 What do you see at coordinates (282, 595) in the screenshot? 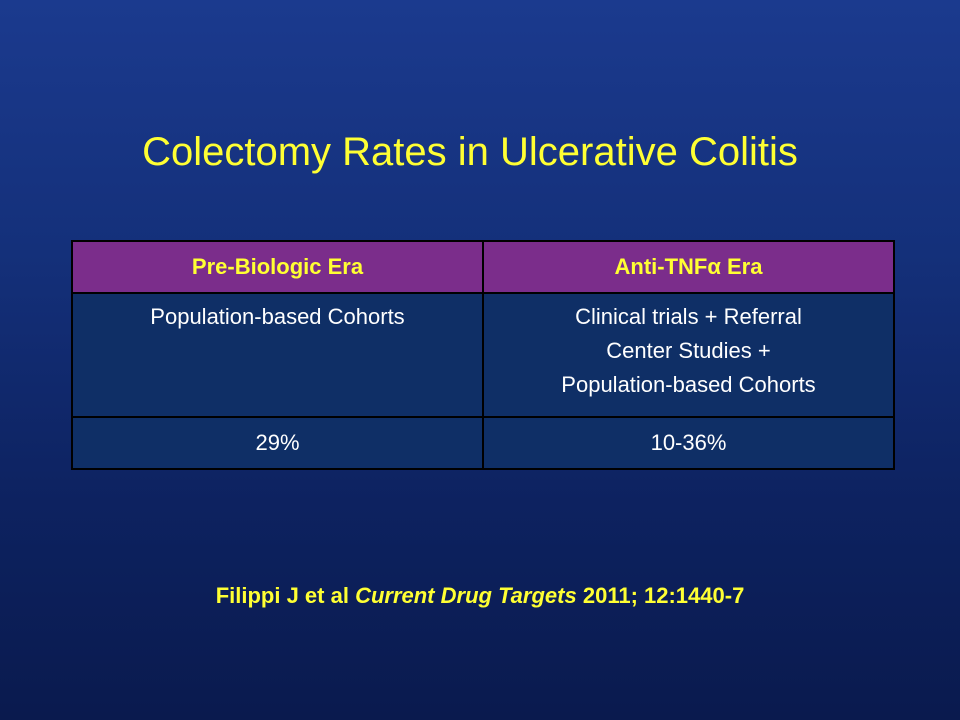
I see `citation-authors: Filippi J et al` at bounding box center [282, 595].